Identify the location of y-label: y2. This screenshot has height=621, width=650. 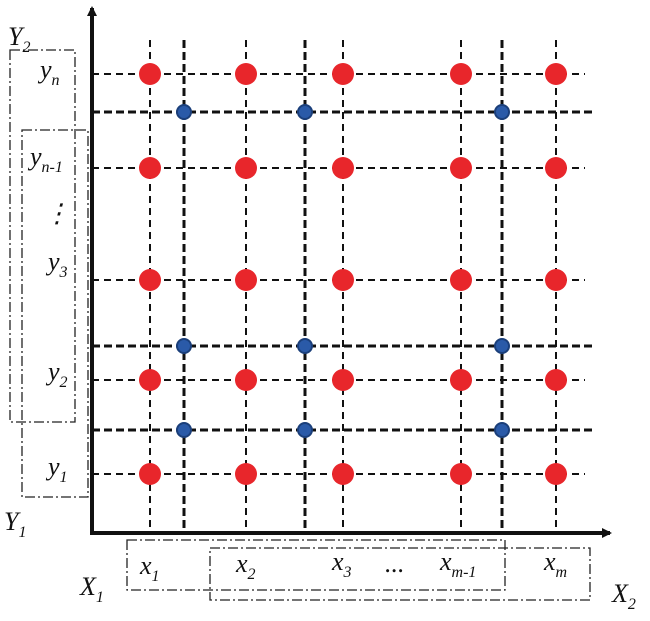
(56, 374).